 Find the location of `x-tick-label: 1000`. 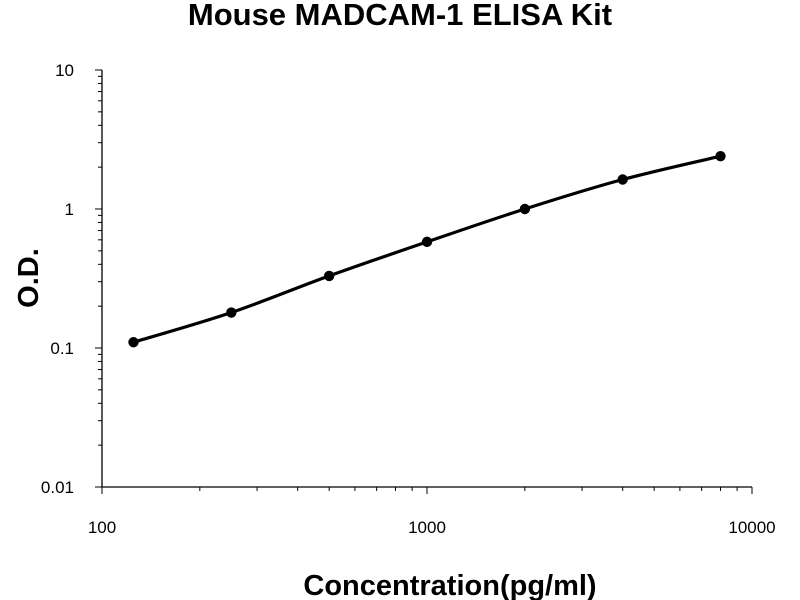

x-tick-label: 1000 is located at coordinates (427, 527).